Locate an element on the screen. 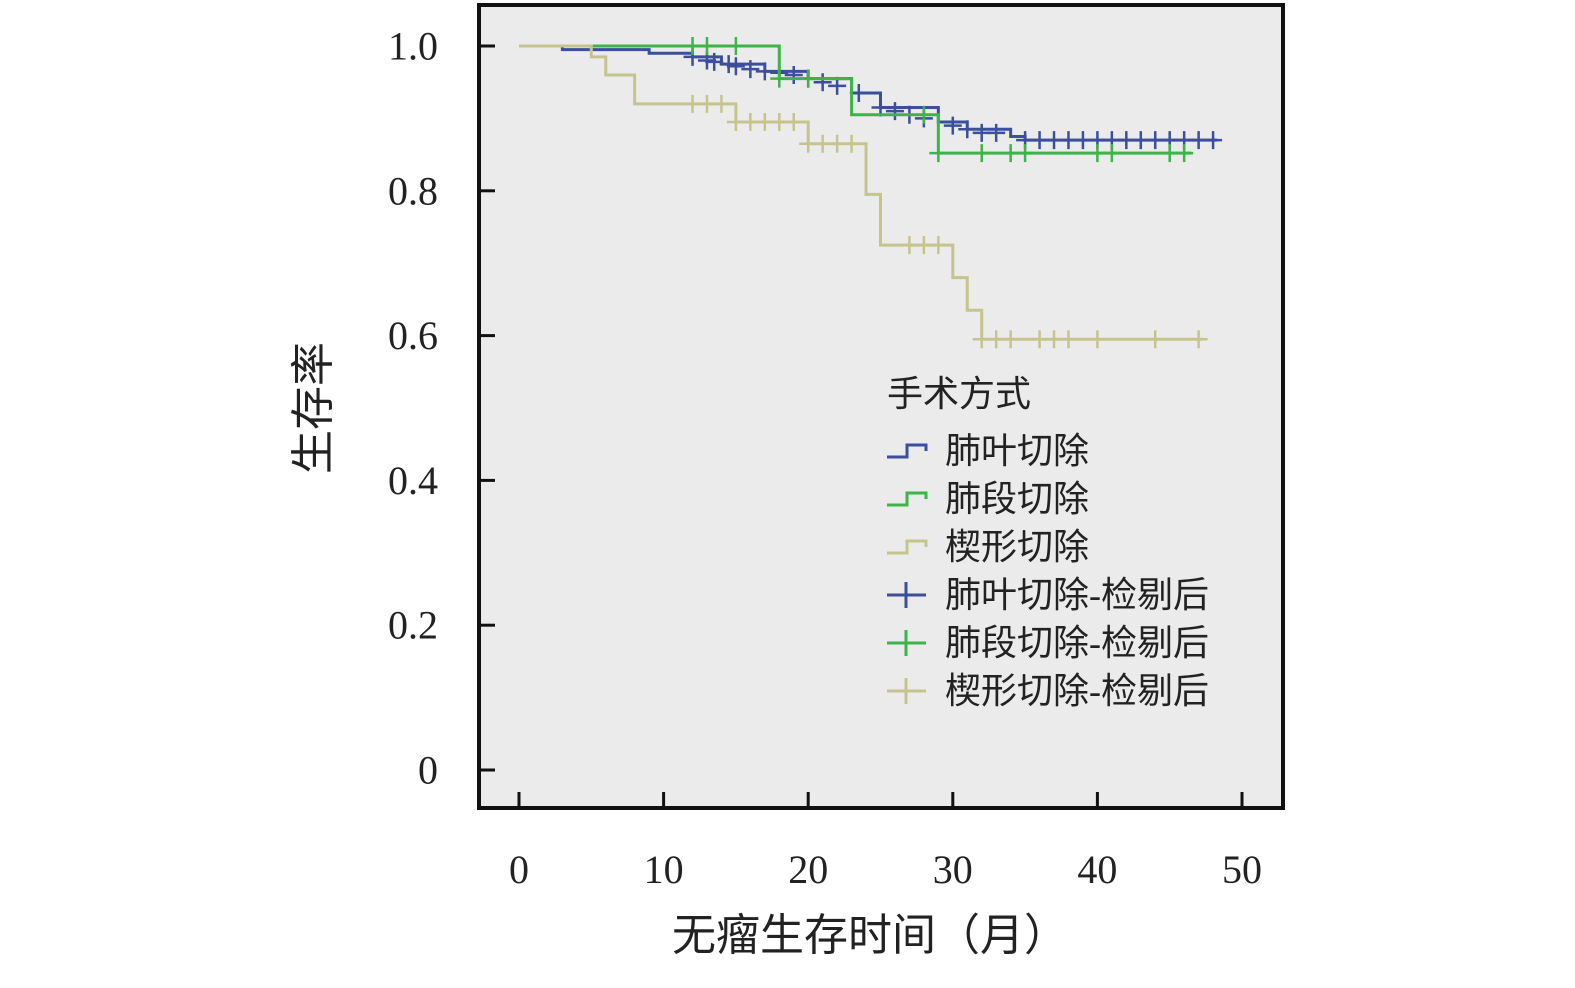 The width and height of the screenshot is (1575, 988). legend-label: 肺叶切除-检剔后 is located at coordinates (1077, 595).